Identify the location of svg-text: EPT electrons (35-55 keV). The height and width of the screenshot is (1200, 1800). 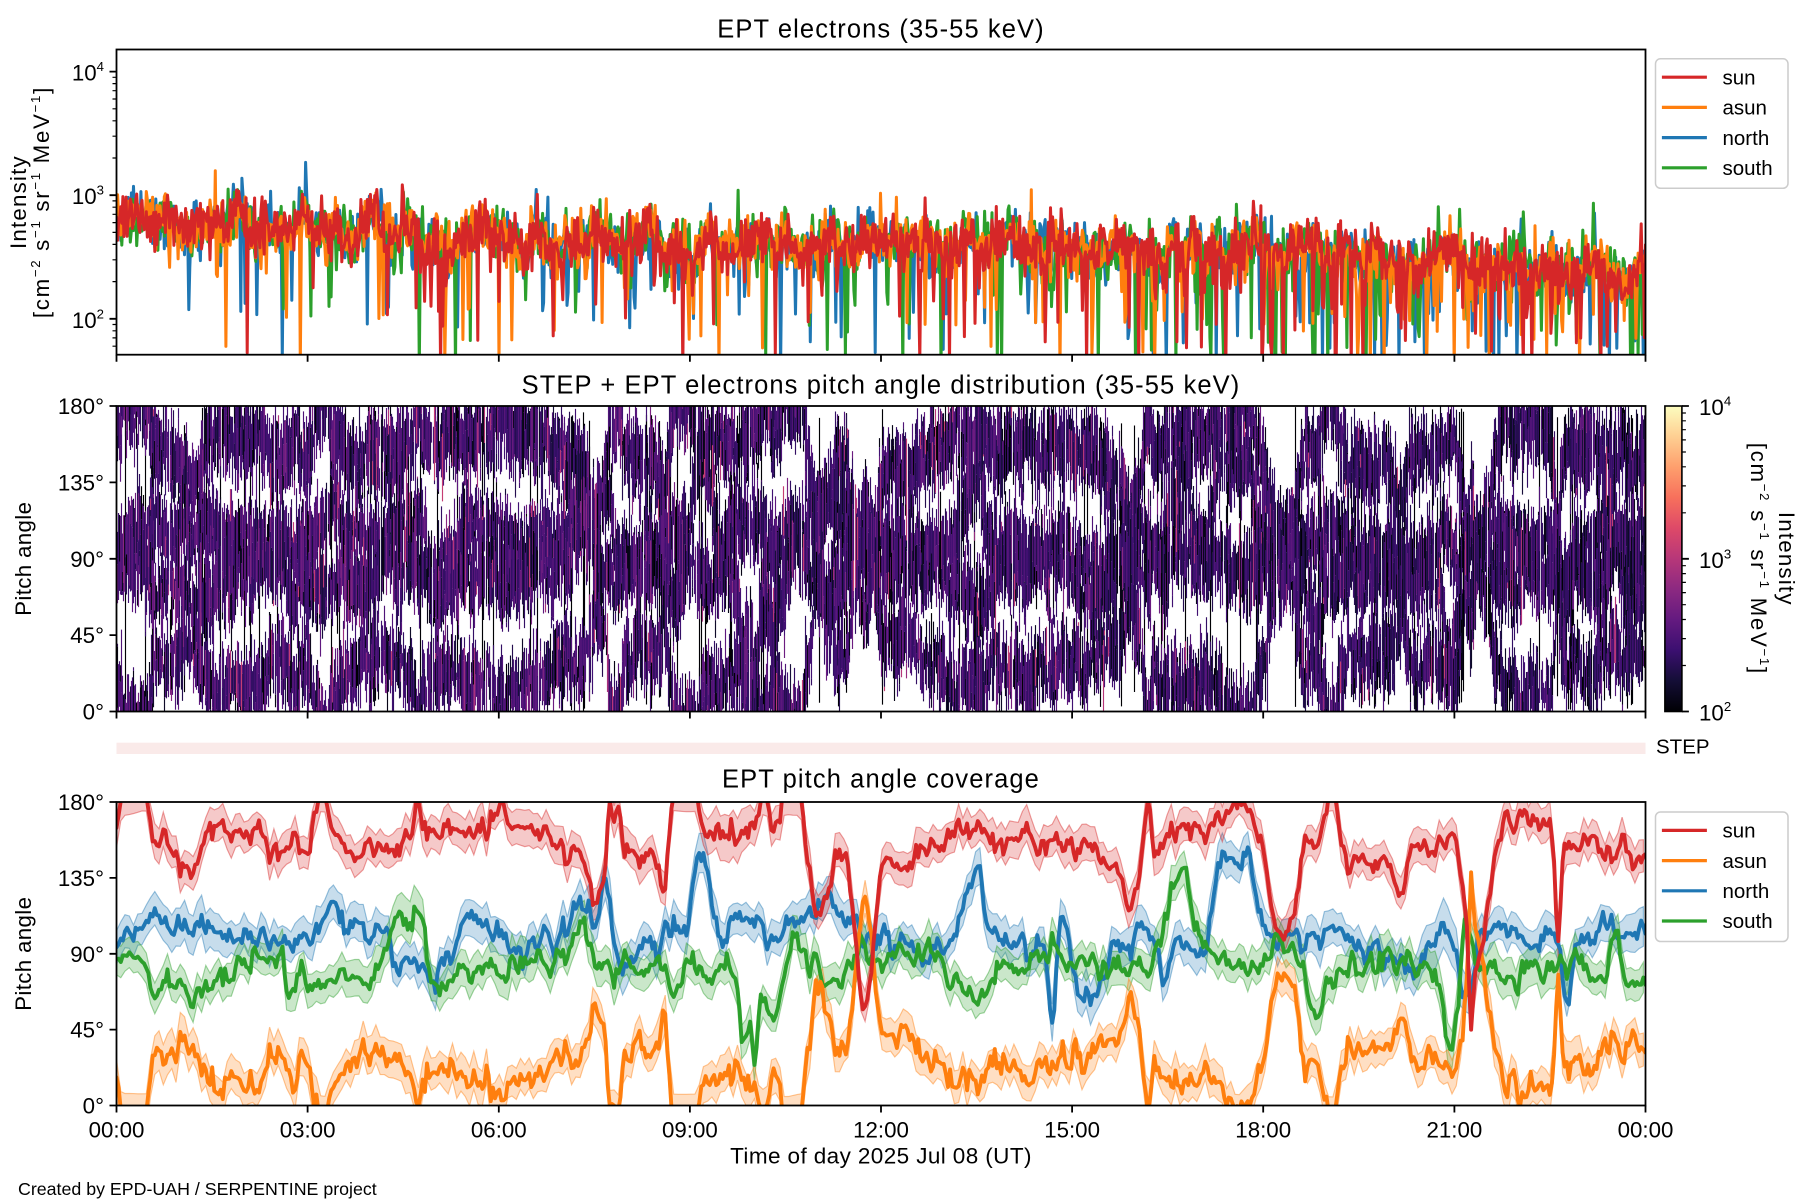
(881, 30).